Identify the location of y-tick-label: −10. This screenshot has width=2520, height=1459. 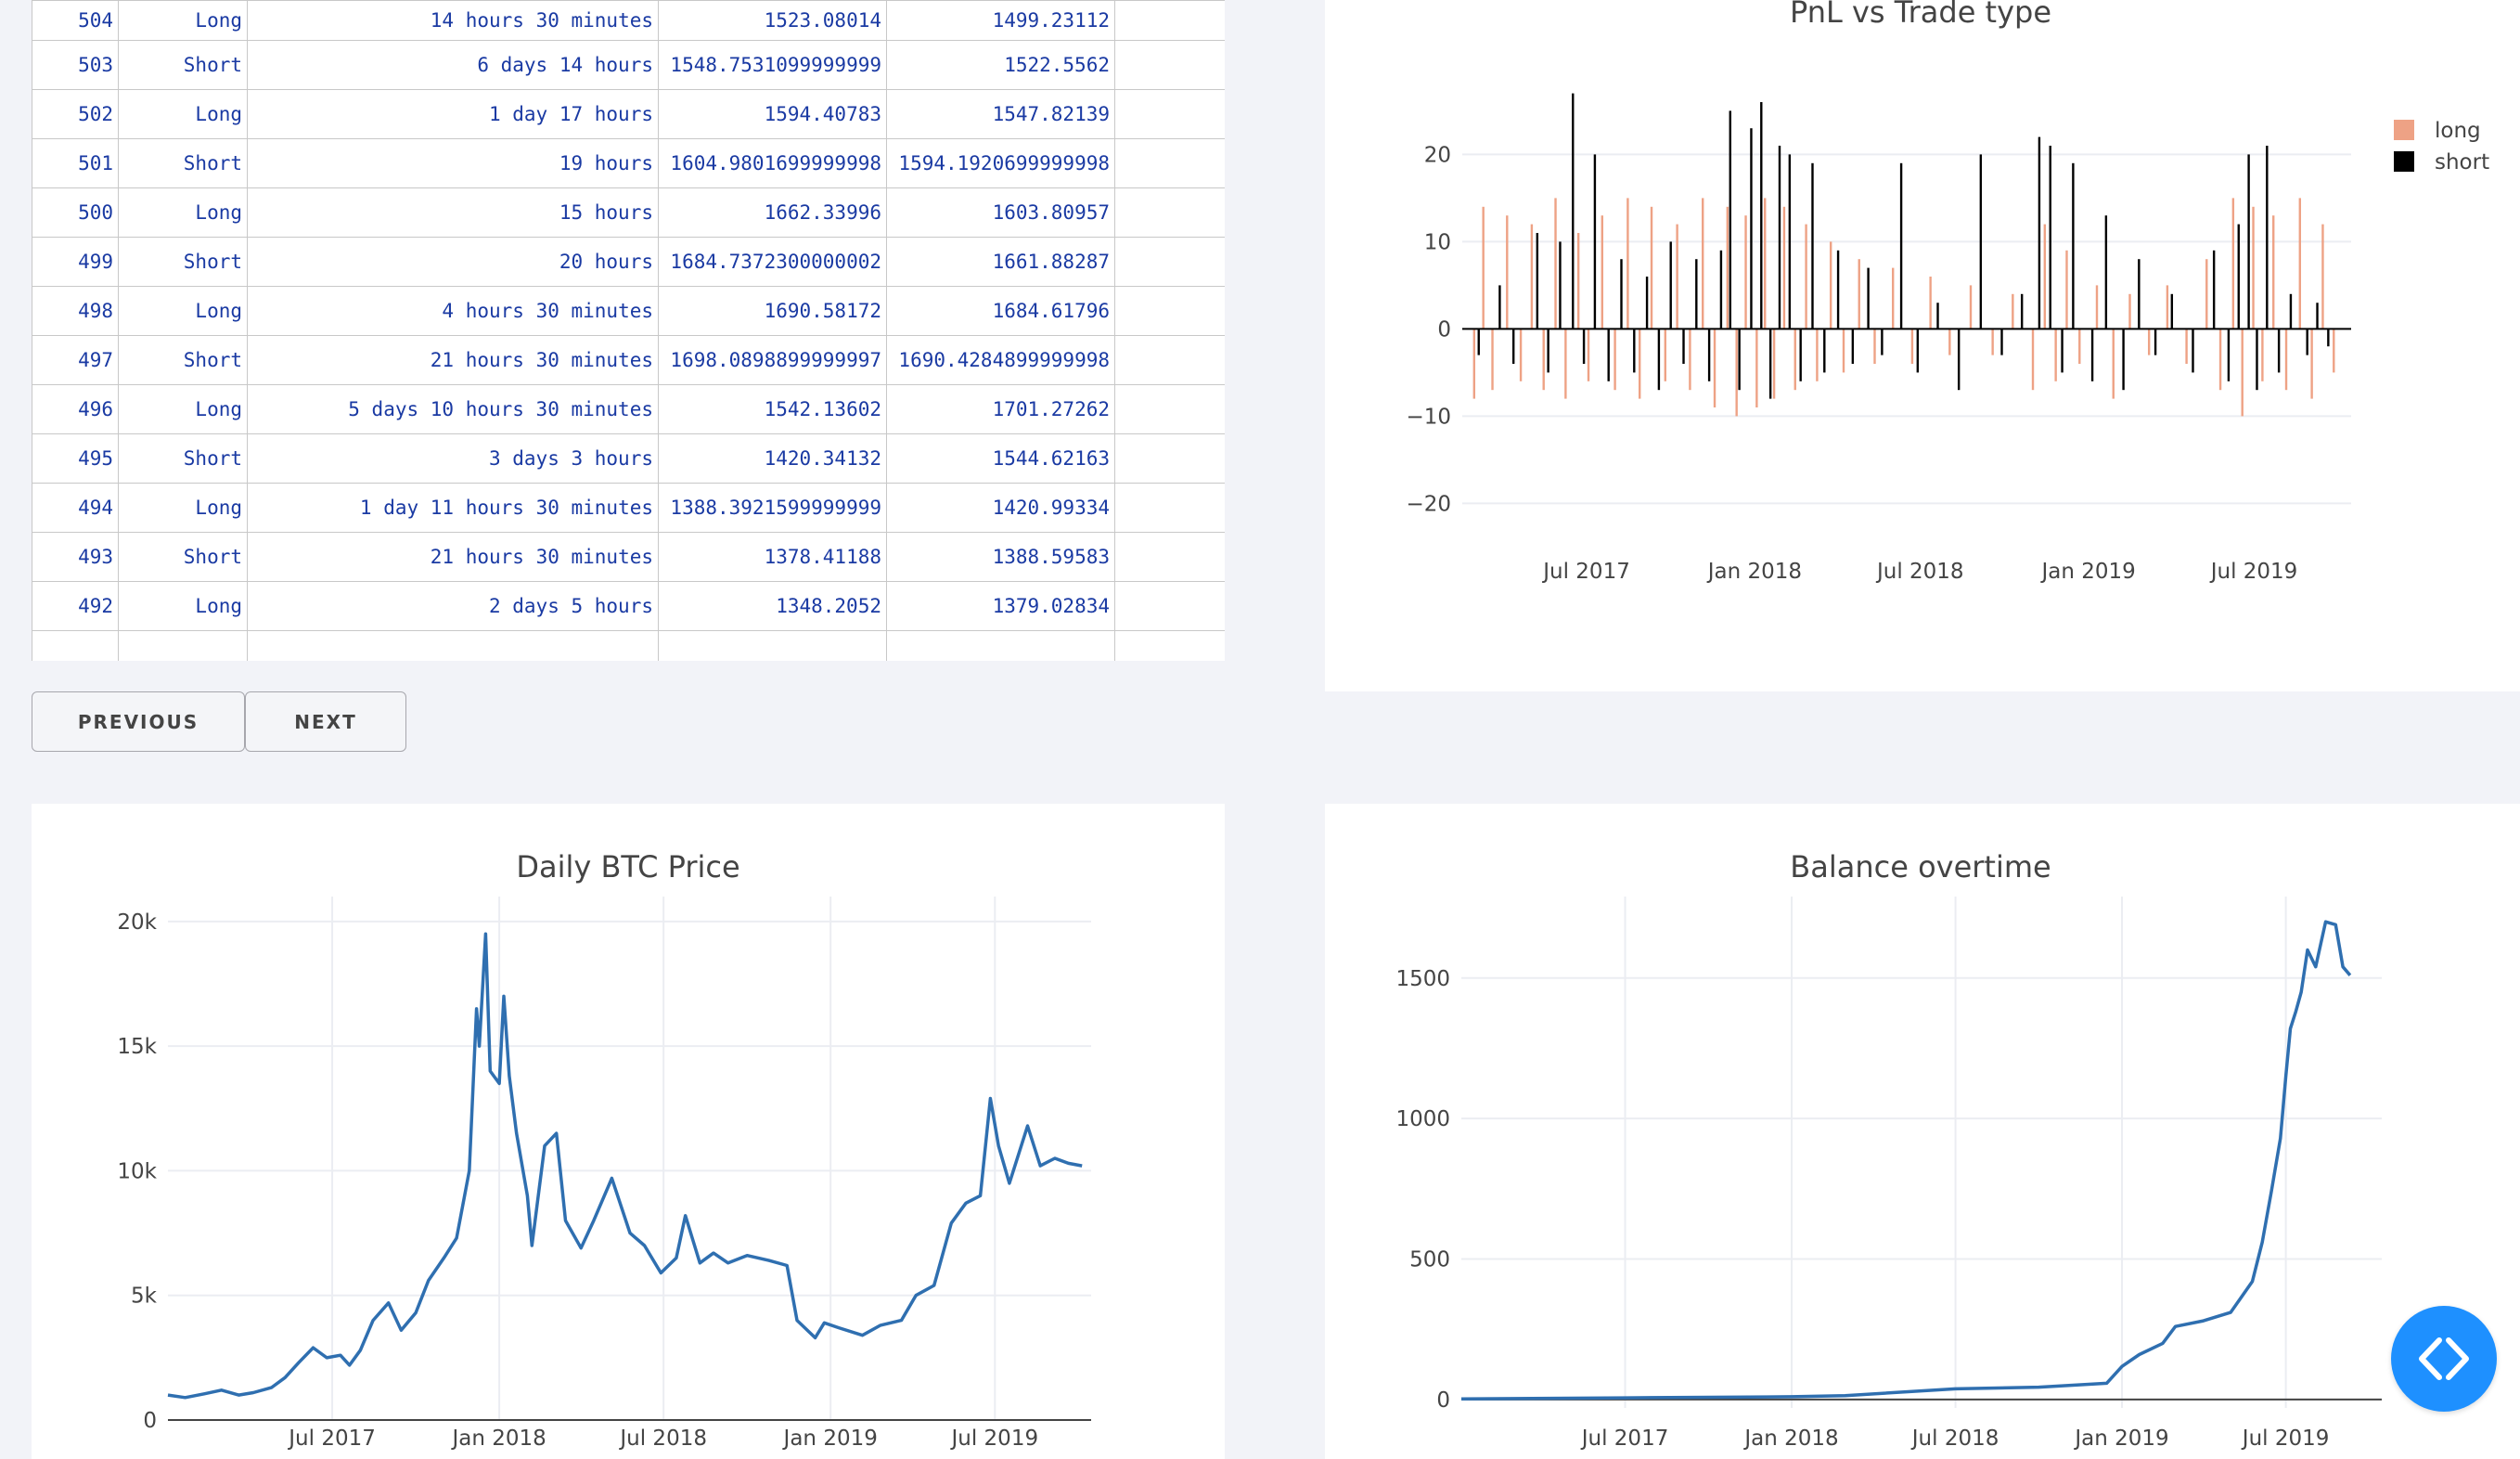
(1428, 417).